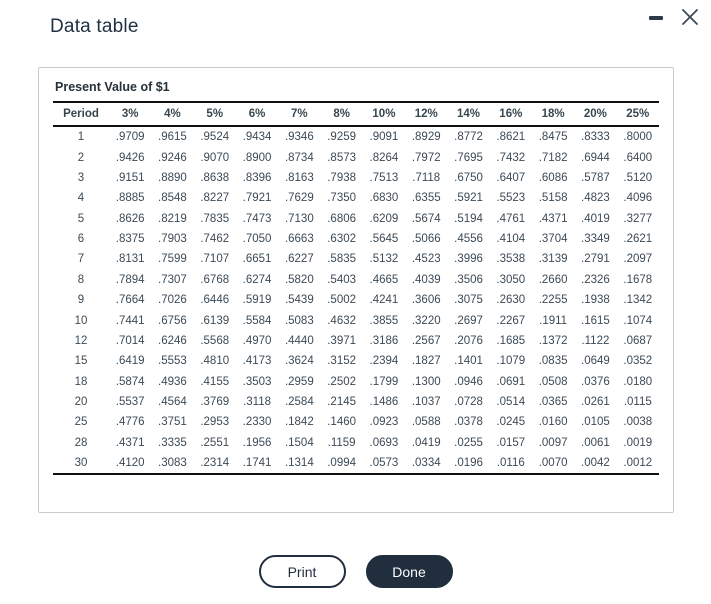 Image resolution: width=711 pixels, height=604 pixels. I want to click on value-cell: .0255, so click(468, 442).